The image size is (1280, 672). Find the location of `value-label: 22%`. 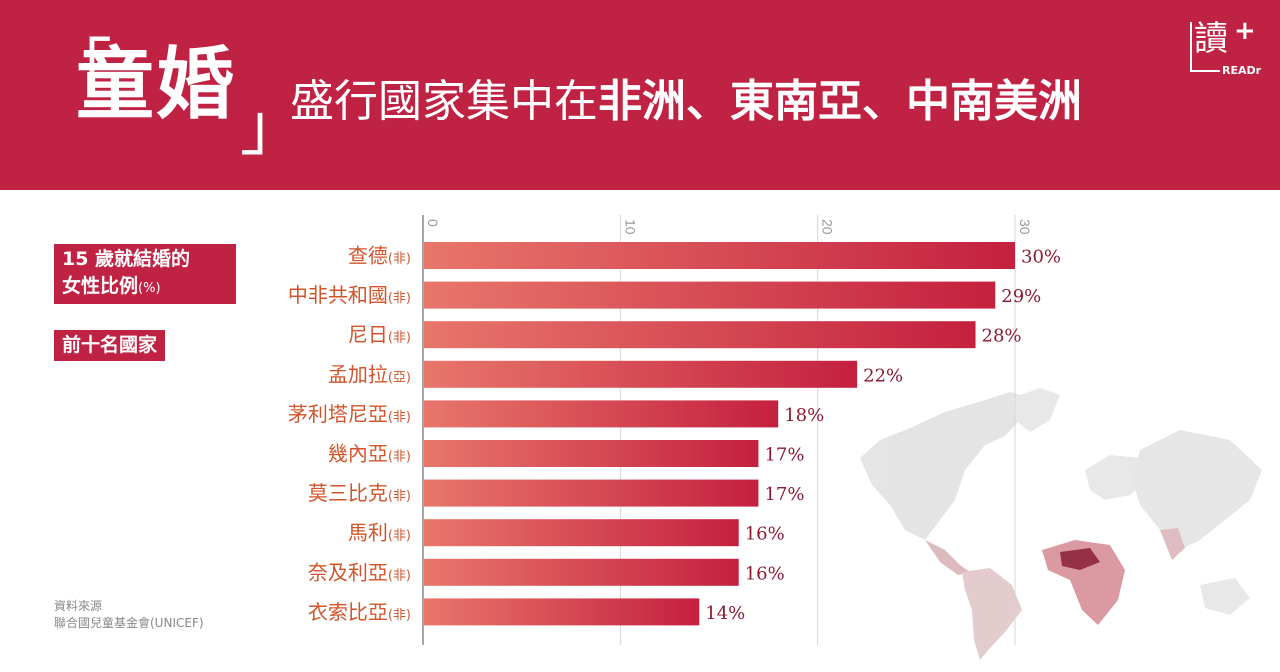

value-label: 22% is located at coordinates (883, 375).